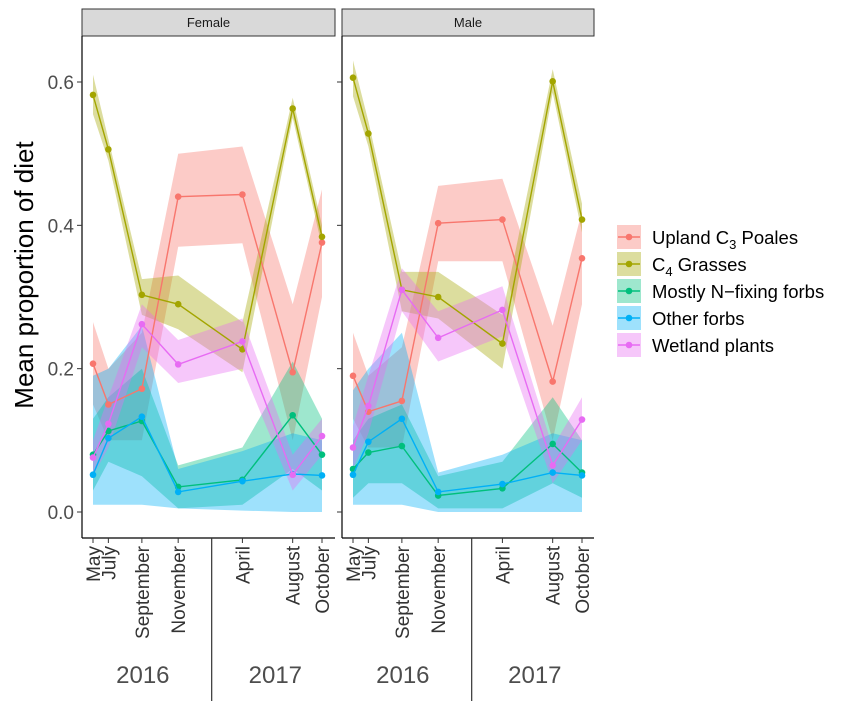  I want to click on strip-title: Female, so click(208, 22).